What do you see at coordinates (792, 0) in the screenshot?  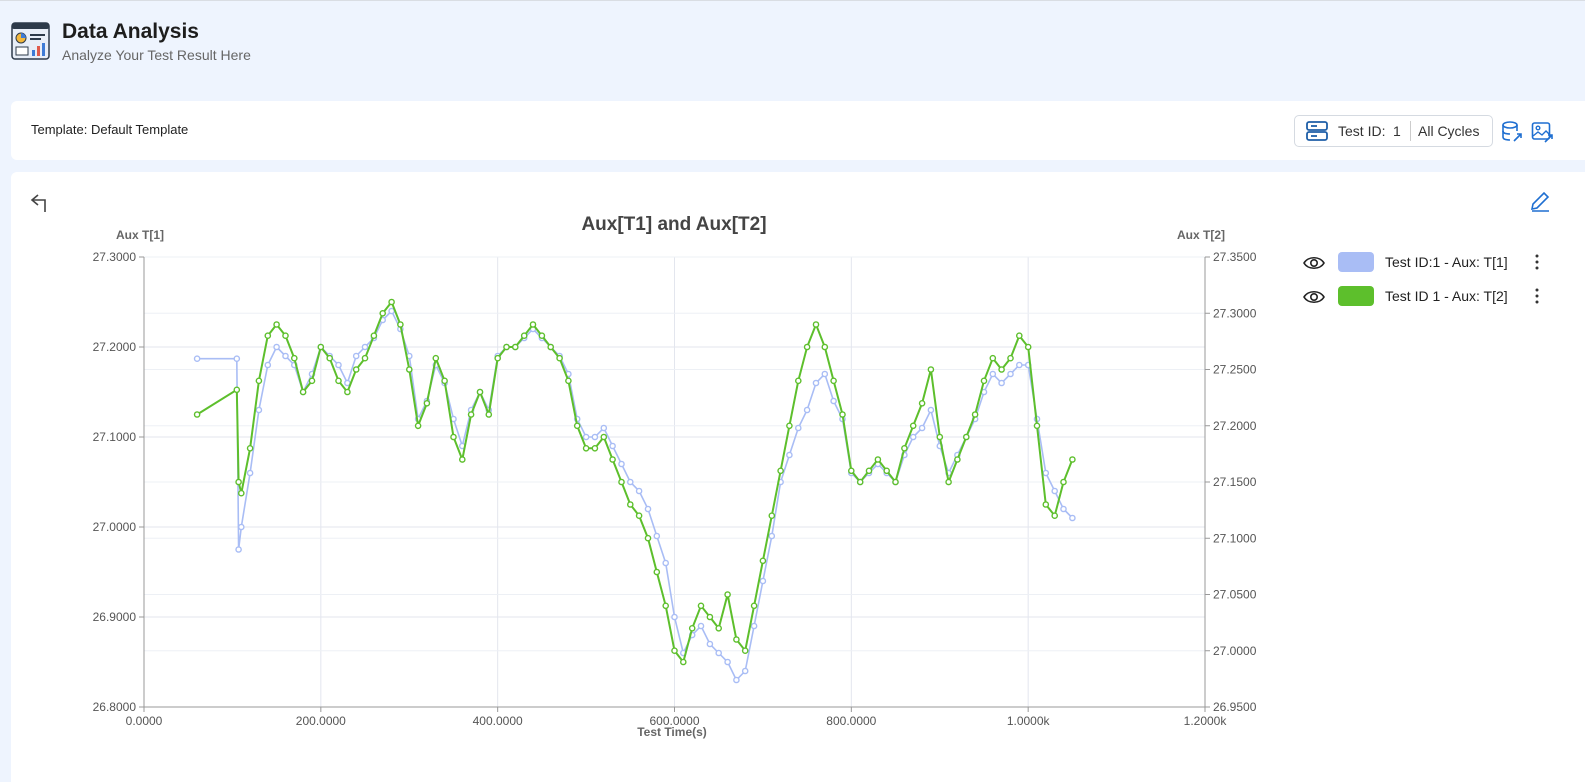 I see `top-border` at bounding box center [792, 0].